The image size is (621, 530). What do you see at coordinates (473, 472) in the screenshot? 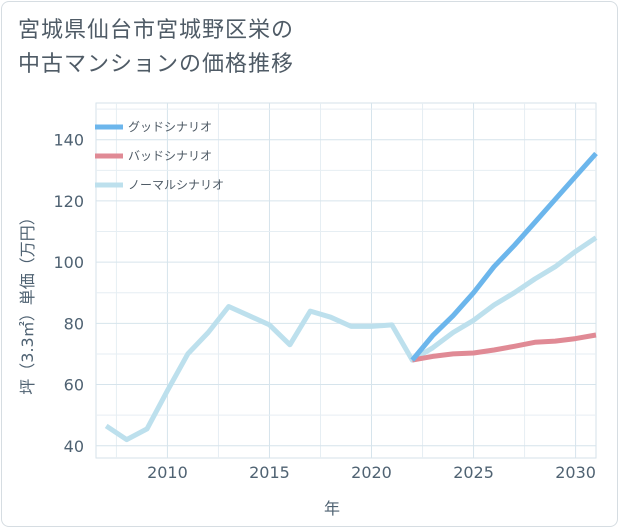
I see `x-tick-label: 2025` at bounding box center [473, 472].